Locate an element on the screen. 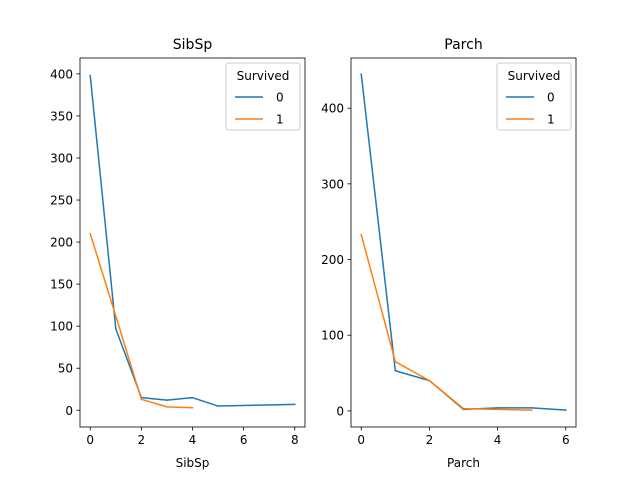 This screenshot has height=480, width=640. chart-title: Parch is located at coordinates (463, 45).